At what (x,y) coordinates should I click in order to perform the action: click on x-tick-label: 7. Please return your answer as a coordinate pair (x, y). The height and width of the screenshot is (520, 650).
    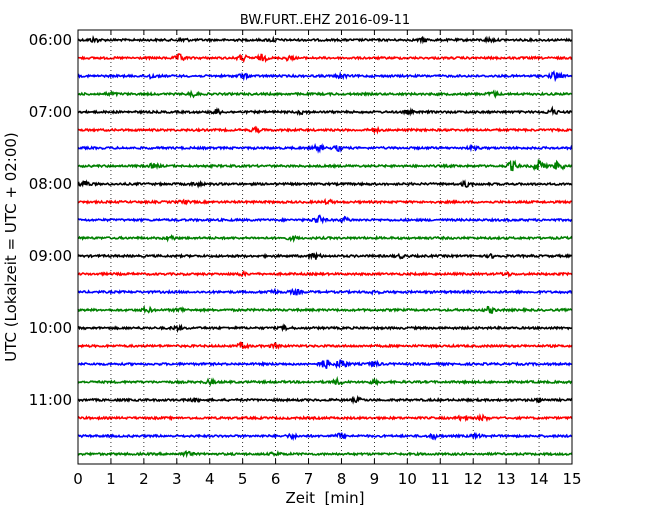
    Looking at the image, I should click on (309, 479).